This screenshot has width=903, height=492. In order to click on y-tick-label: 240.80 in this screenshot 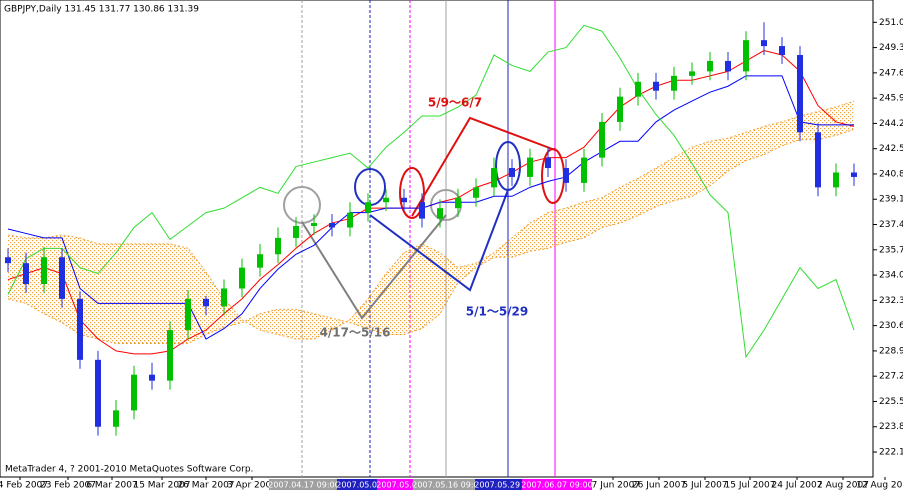, I will do `click(891, 174)`.